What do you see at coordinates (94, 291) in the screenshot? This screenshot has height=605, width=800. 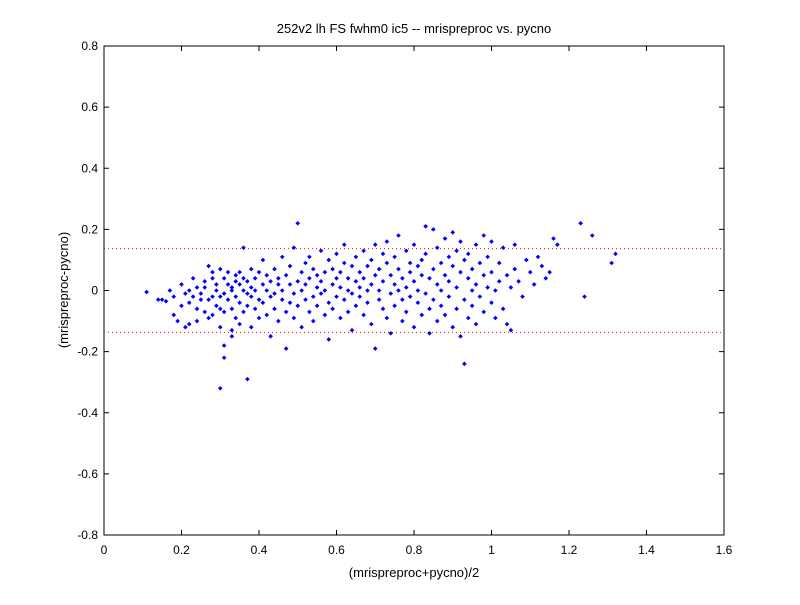 I see `y-tick-label: 0` at bounding box center [94, 291].